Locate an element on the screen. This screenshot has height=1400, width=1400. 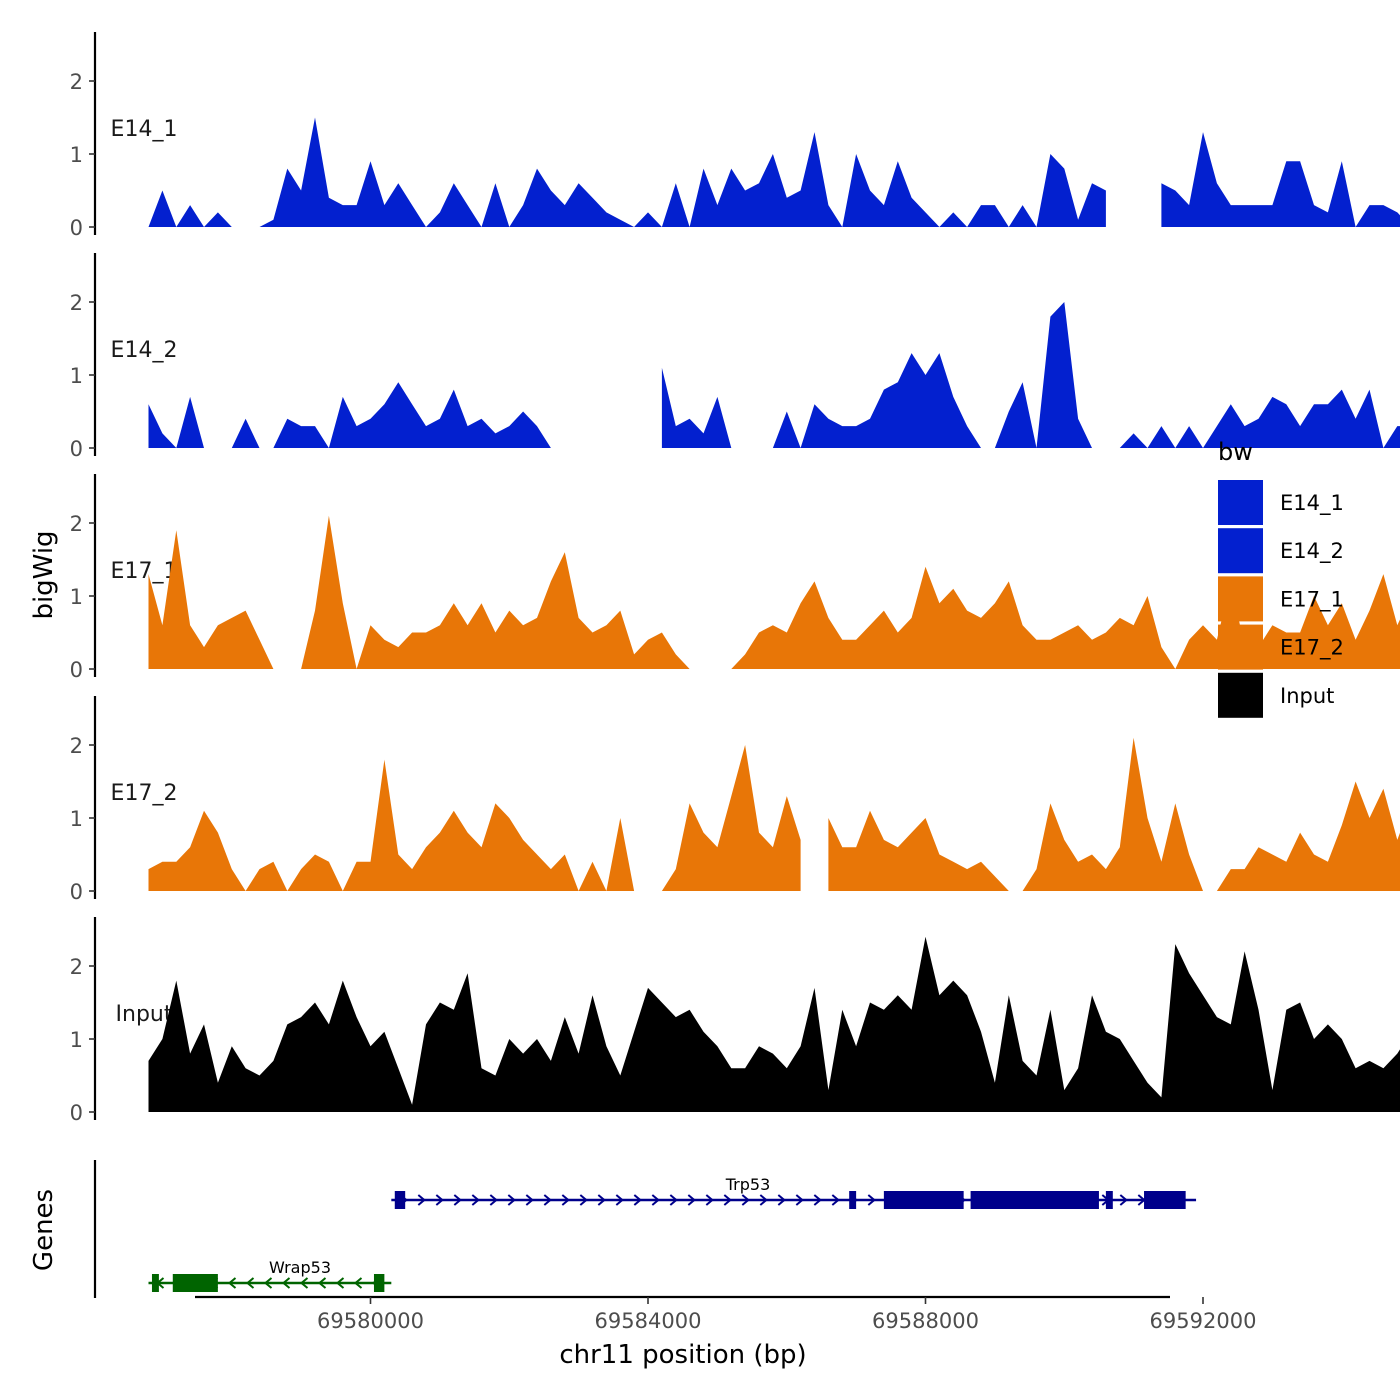
track-E17_2: 0 1 2 E17_2 is located at coordinates (735, 800).